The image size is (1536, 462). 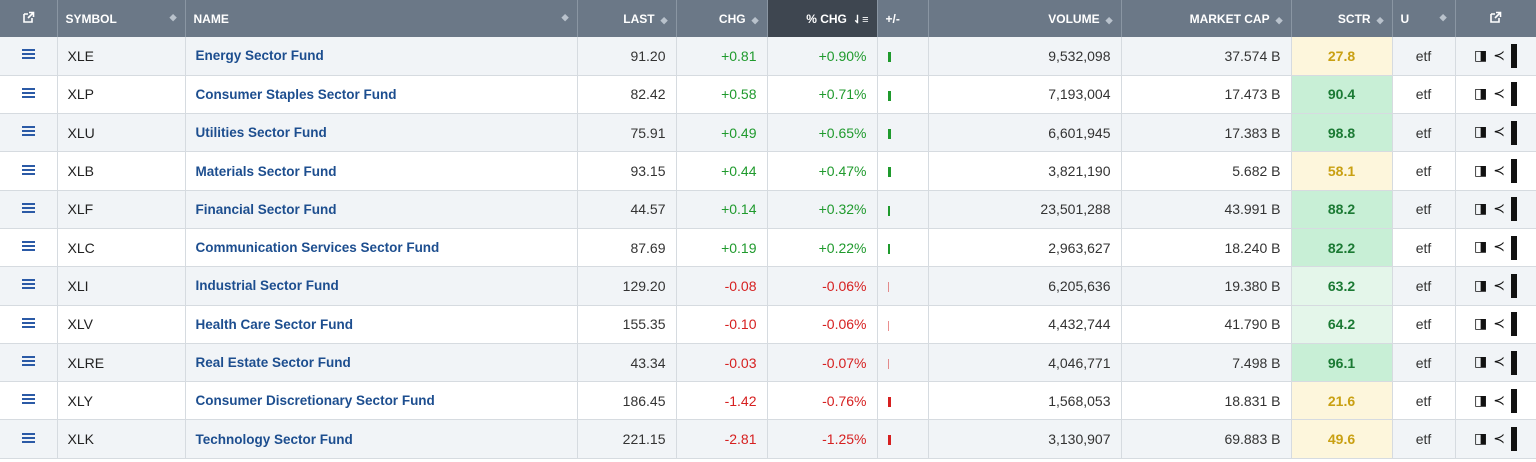 I want to click on col-u: U ◆, so click(x=1424, y=18).